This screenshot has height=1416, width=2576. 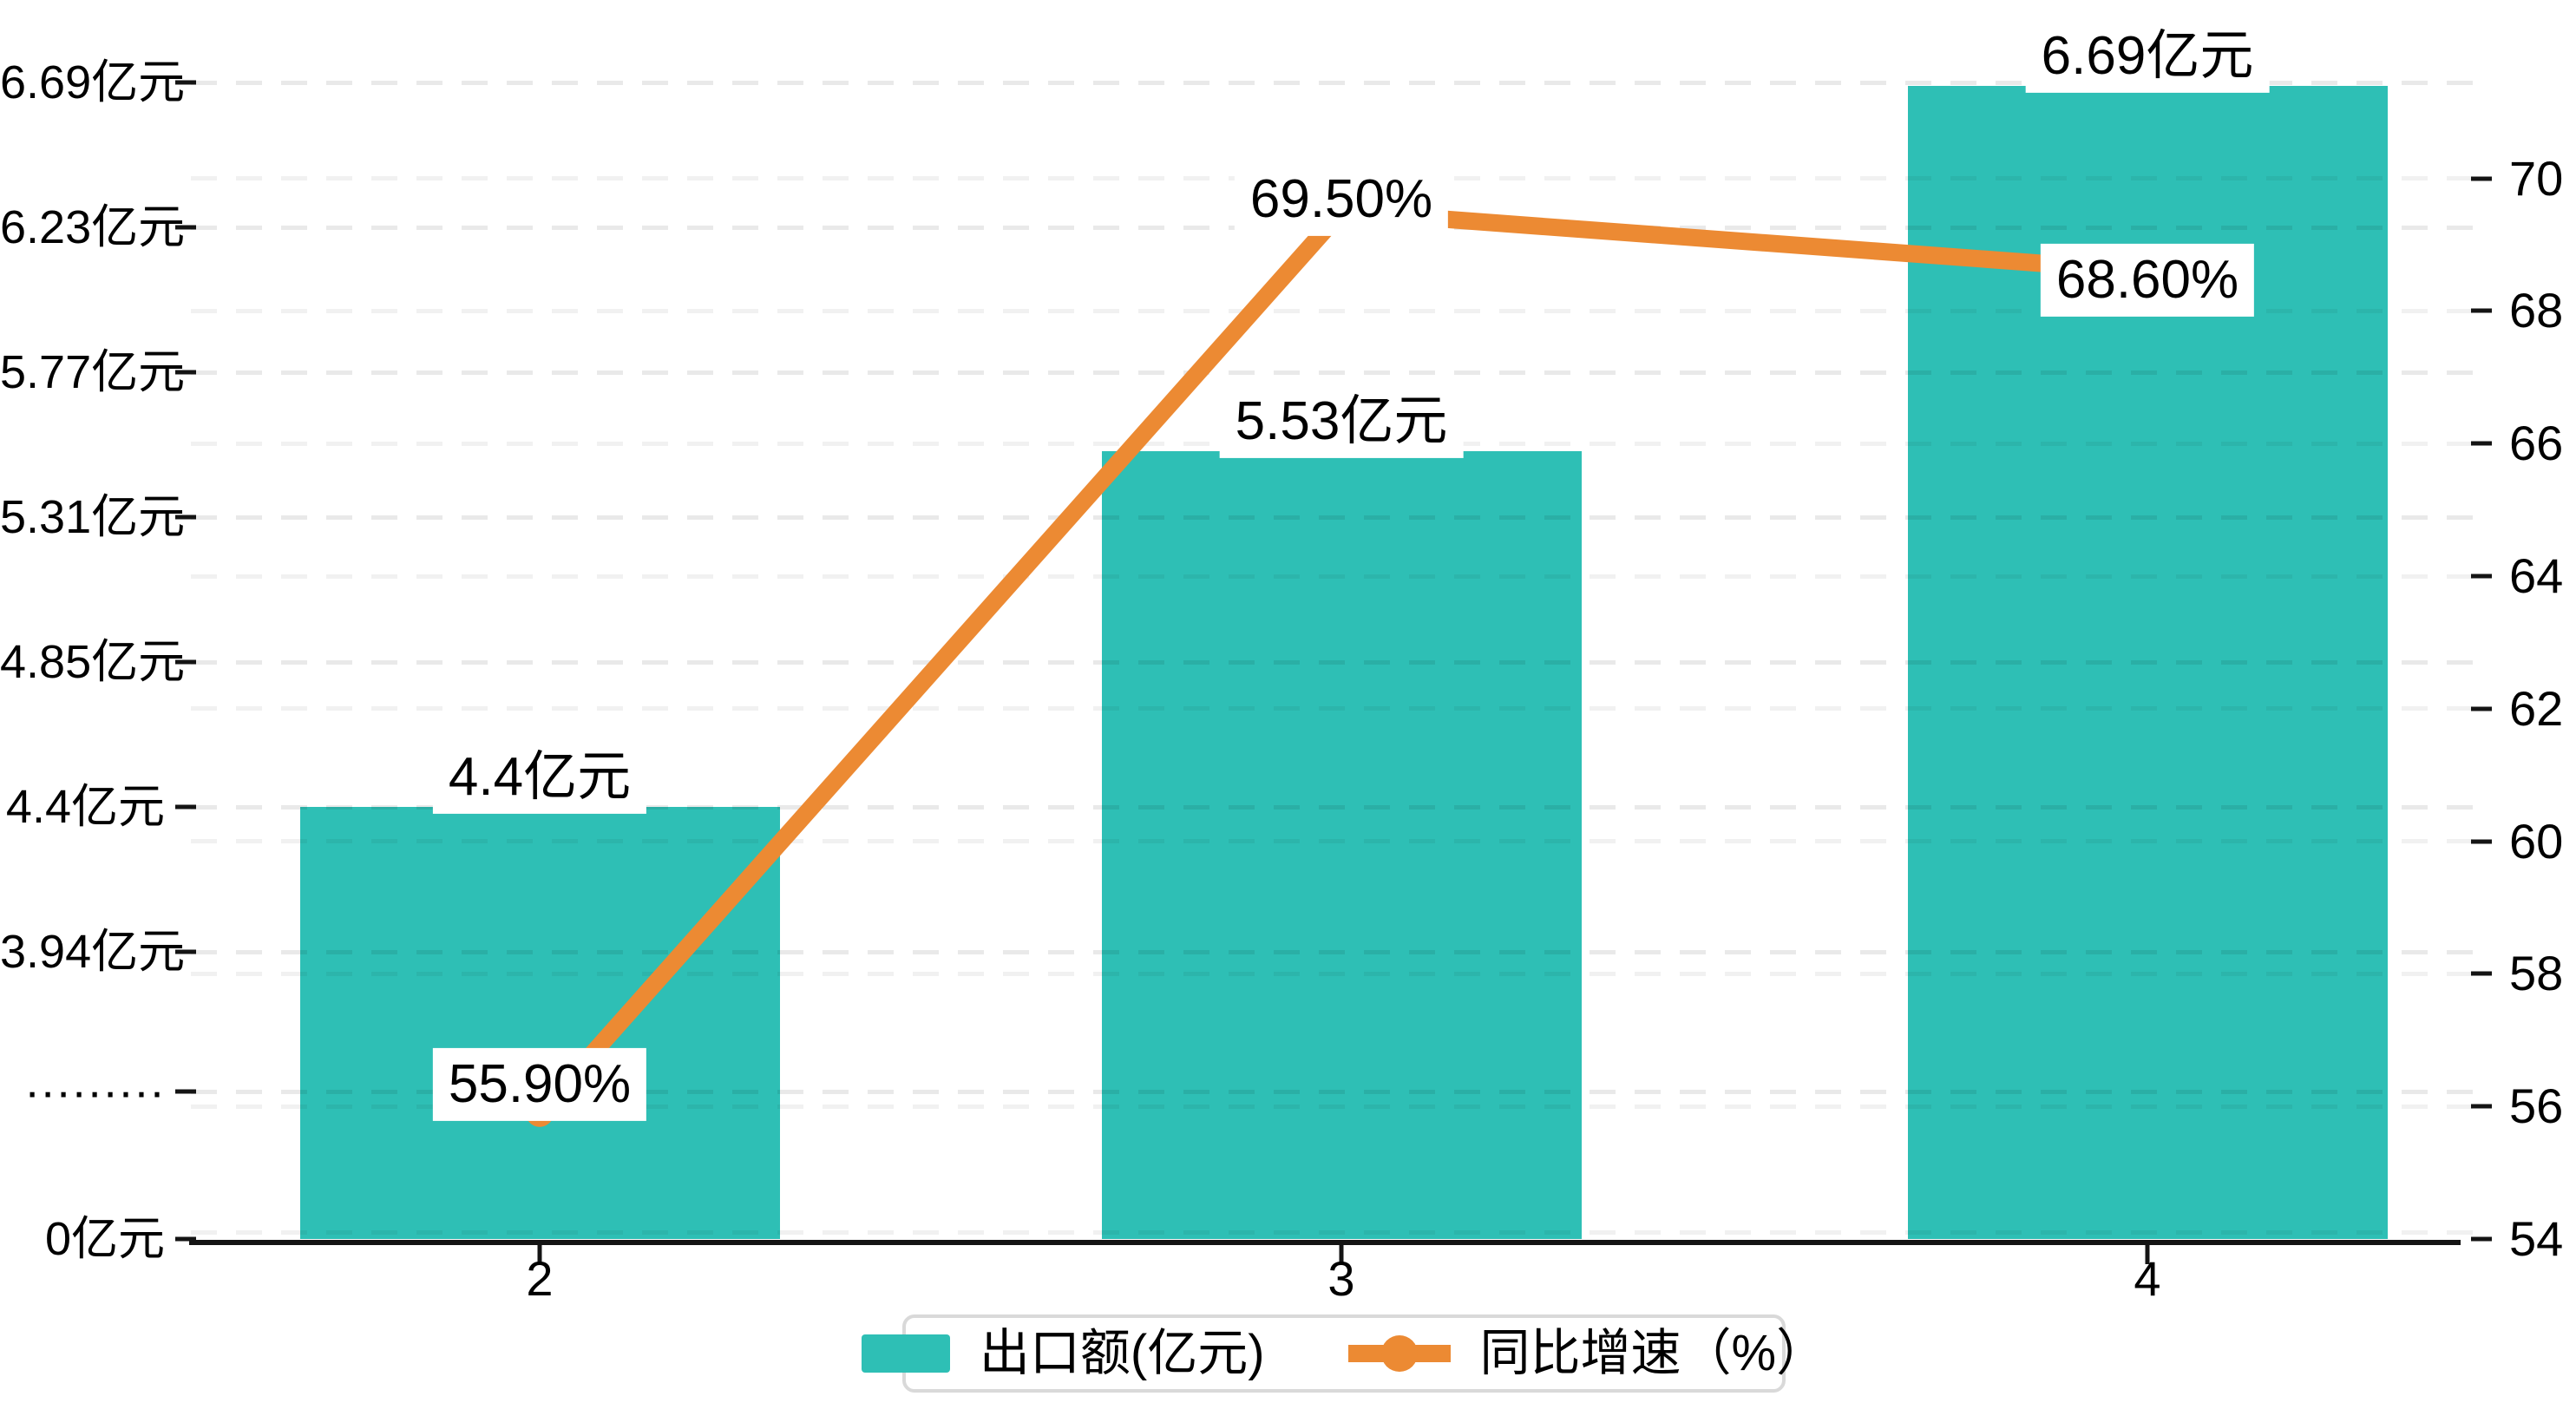 I want to click on y-axis-right-tick-7: 56, so click(x=2536, y=1106).